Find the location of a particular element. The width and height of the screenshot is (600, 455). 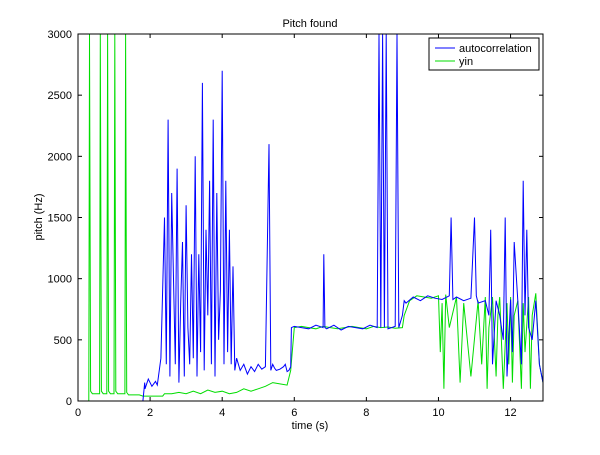

y-tick-label: 2000 is located at coordinates (60, 157).